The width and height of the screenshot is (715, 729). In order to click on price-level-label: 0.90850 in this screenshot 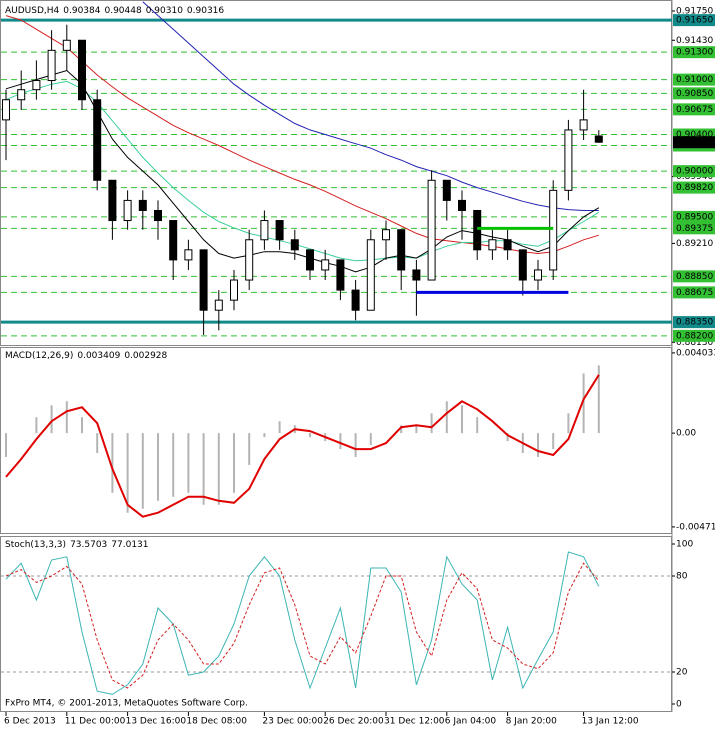, I will do `click(694, 94)`.